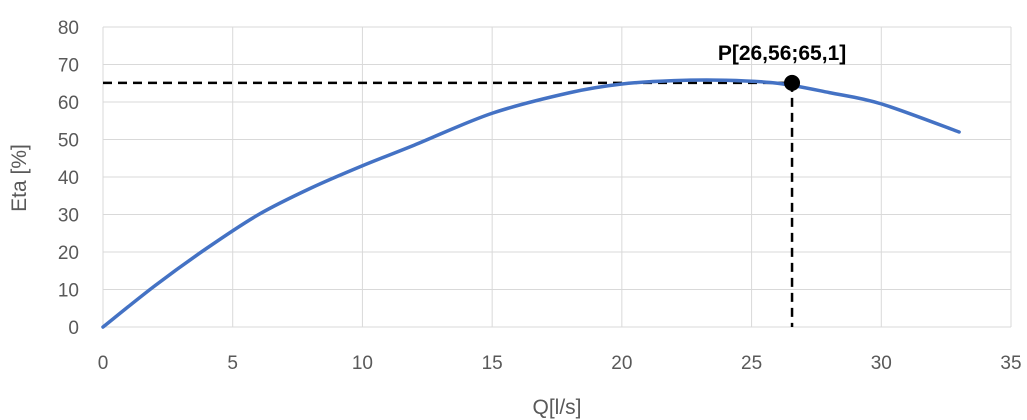 Image resolution: width=1027 pixels, height=420 pixels. What do you see at coordinates (751, 363) in the screenshot?
I see `x-tick-label: 25` at bounding box center [751, 363].